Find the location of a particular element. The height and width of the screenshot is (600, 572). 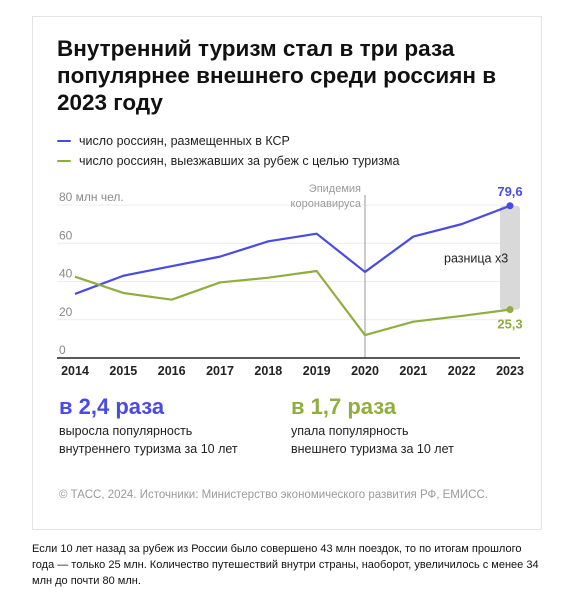

difference-label: разница х3 is located at coordinates (476, 259).